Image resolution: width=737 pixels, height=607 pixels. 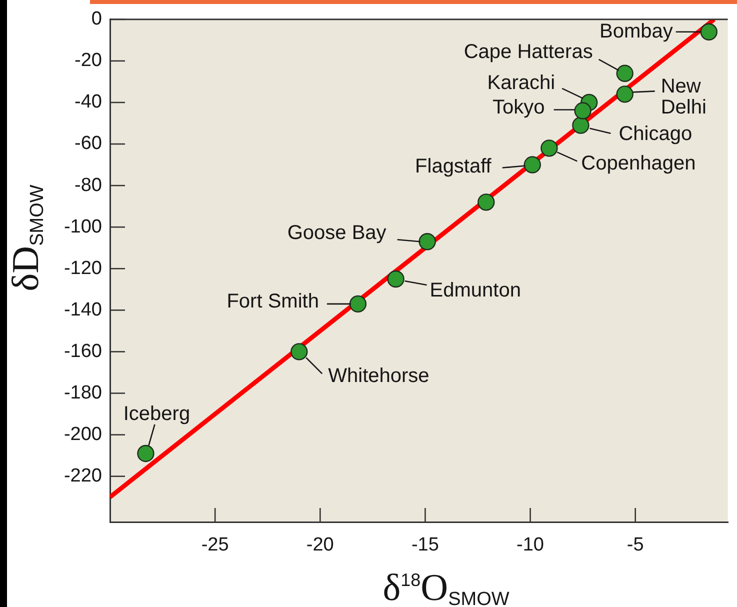 I want to click on y-tick-label: -60, so click(x=88, y=143).